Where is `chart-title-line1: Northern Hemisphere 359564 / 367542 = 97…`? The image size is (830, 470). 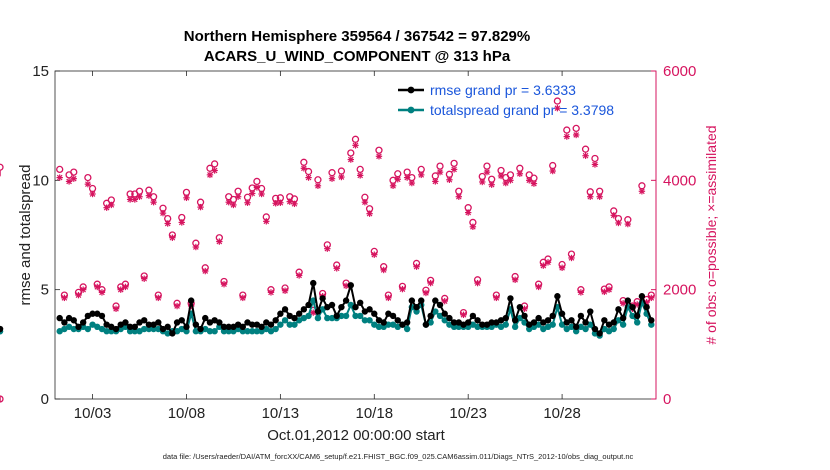 chart-title-line1: Northern Hemisphere 359564 / 367542 = 97… is located at coordinates (357, 36).